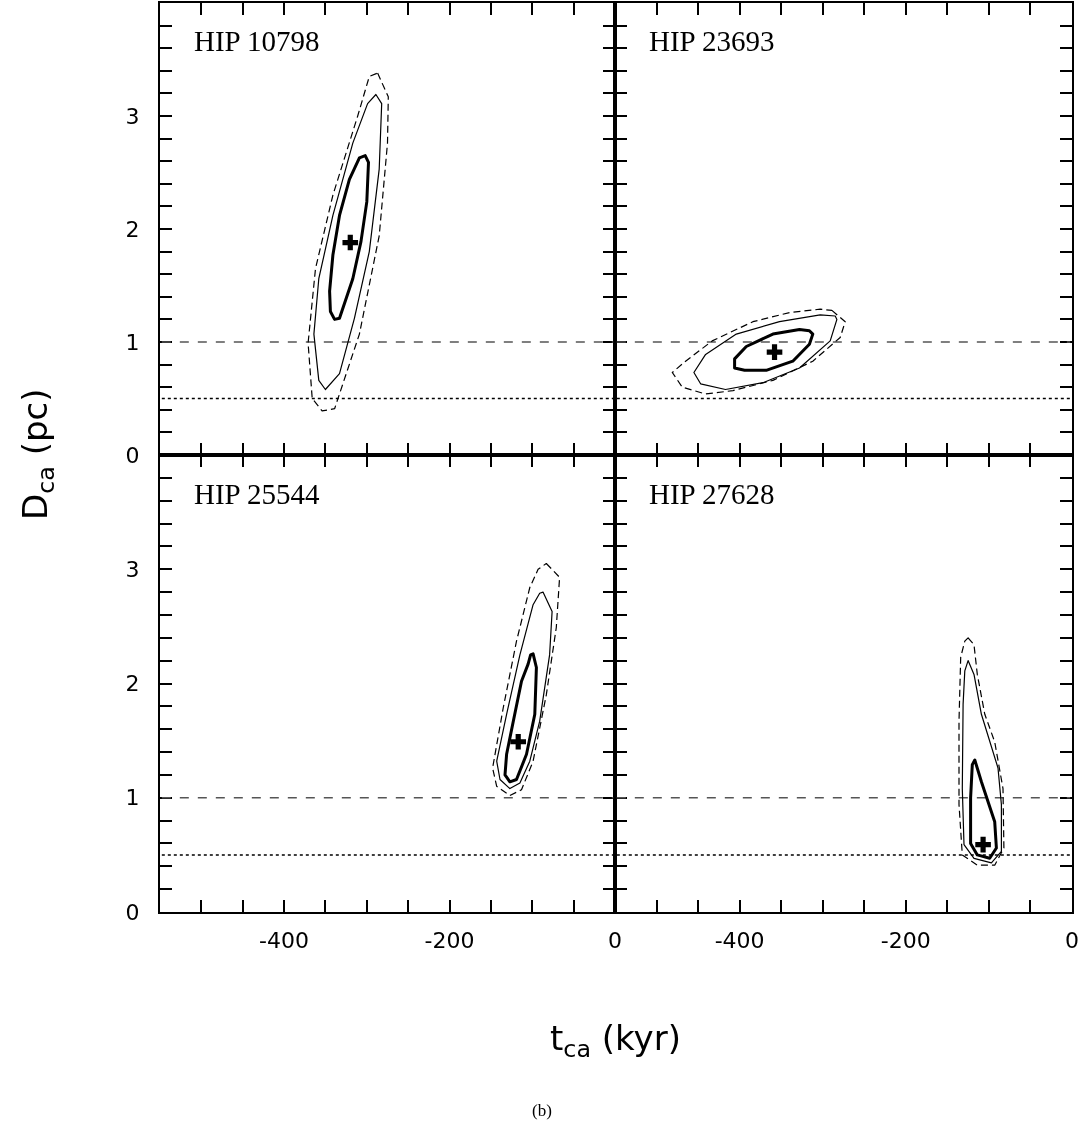 This screenshot has width=1084, height=1138. Describe the element at coordinates (542, 1110) in the screenshot. I see `text: (b)` at that location.